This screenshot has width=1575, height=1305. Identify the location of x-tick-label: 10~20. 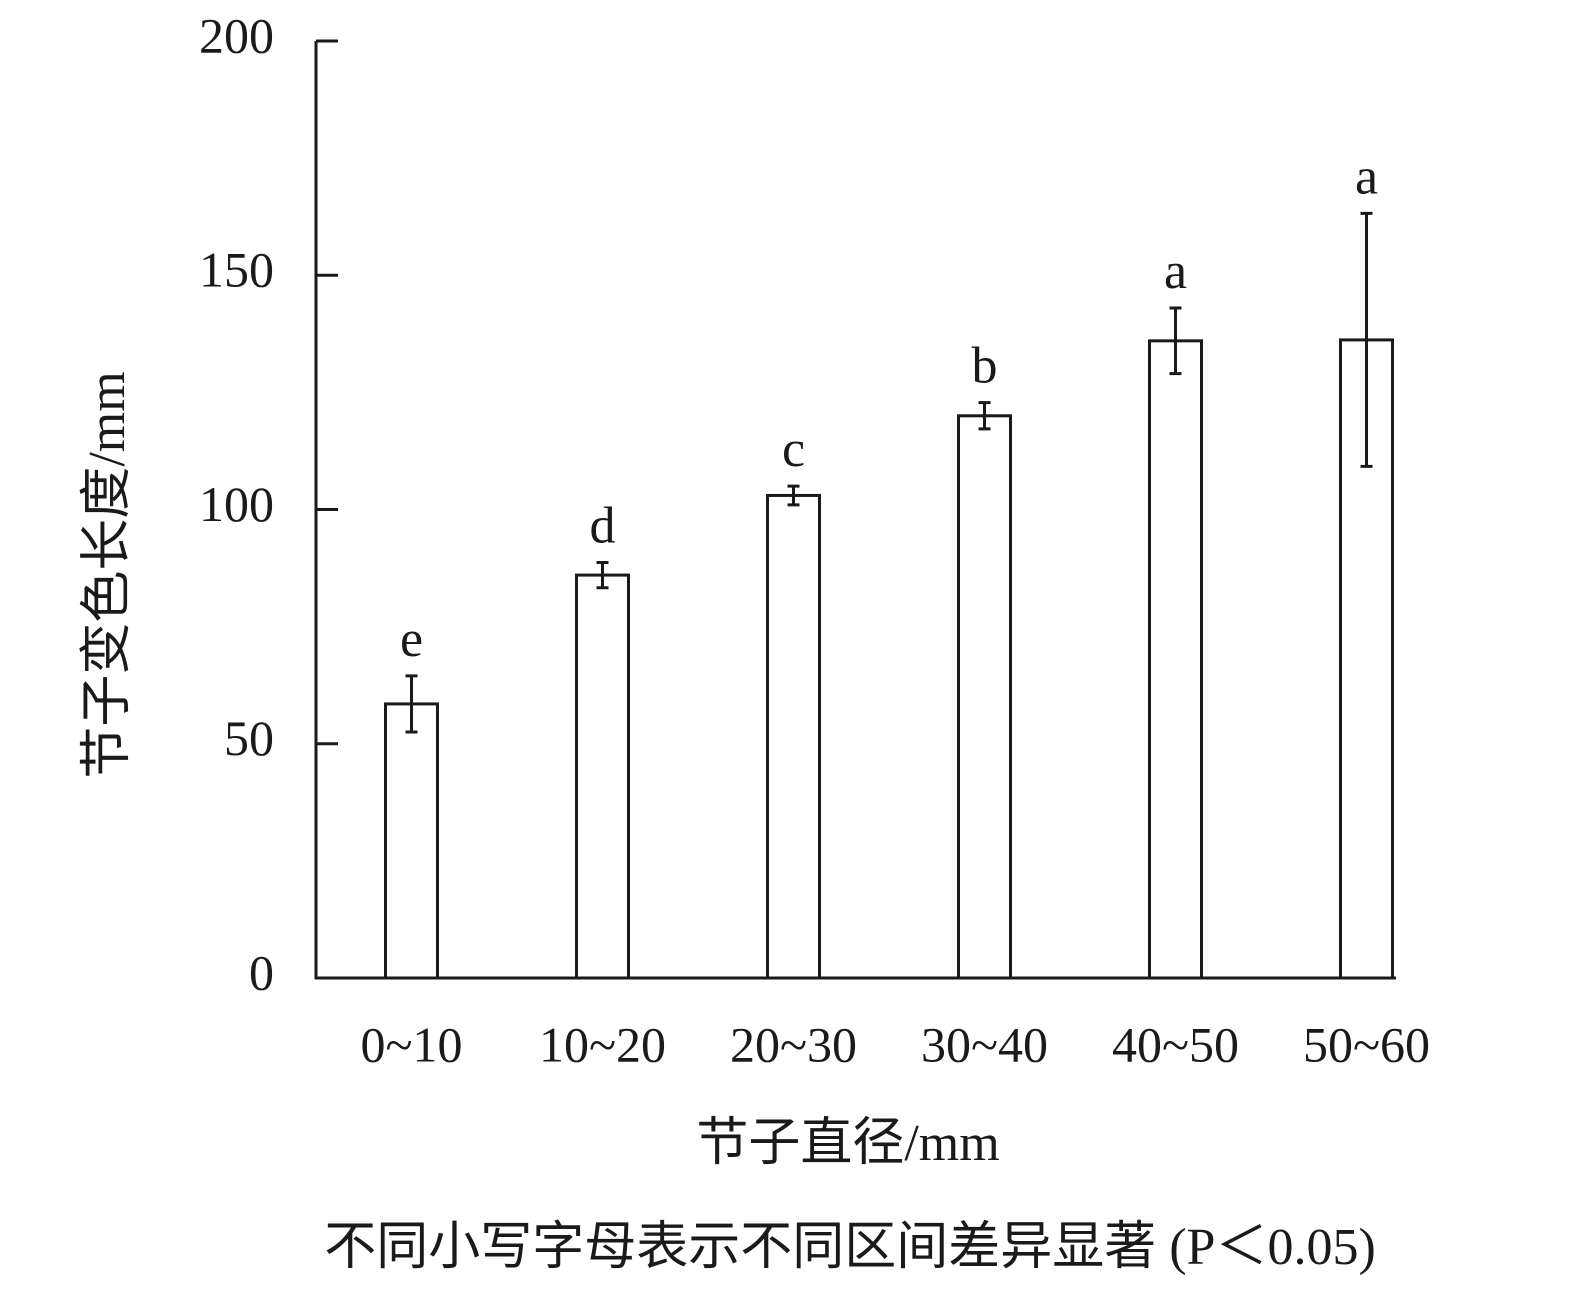
(602, 1044).